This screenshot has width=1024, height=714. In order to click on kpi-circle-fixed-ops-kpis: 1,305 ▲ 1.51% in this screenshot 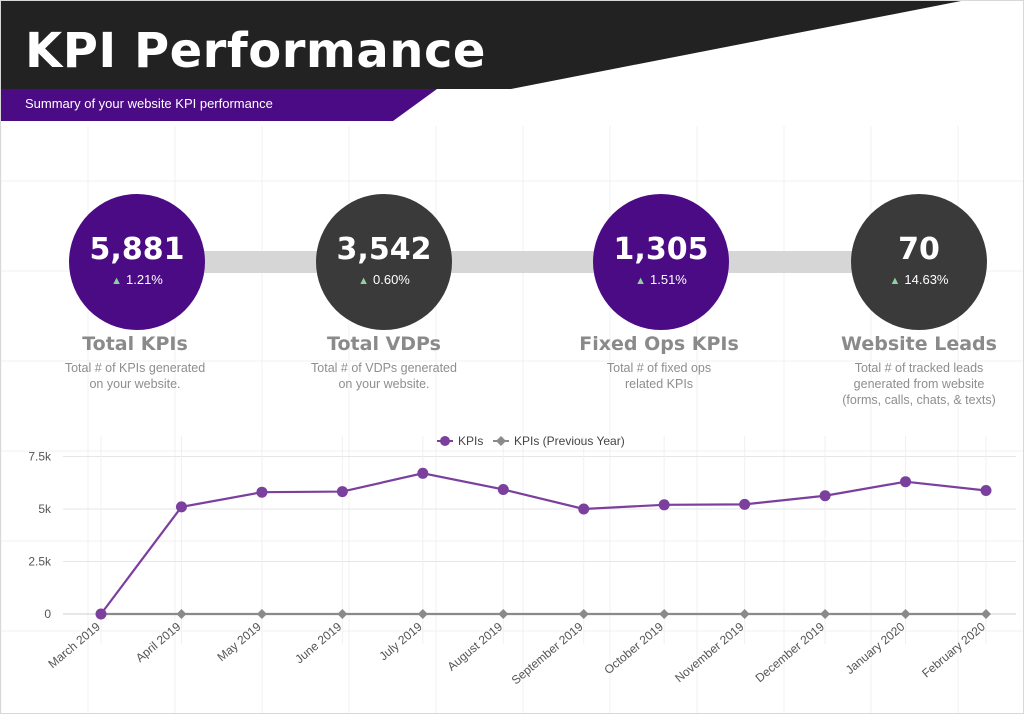, I will do `click(661, 262)`.